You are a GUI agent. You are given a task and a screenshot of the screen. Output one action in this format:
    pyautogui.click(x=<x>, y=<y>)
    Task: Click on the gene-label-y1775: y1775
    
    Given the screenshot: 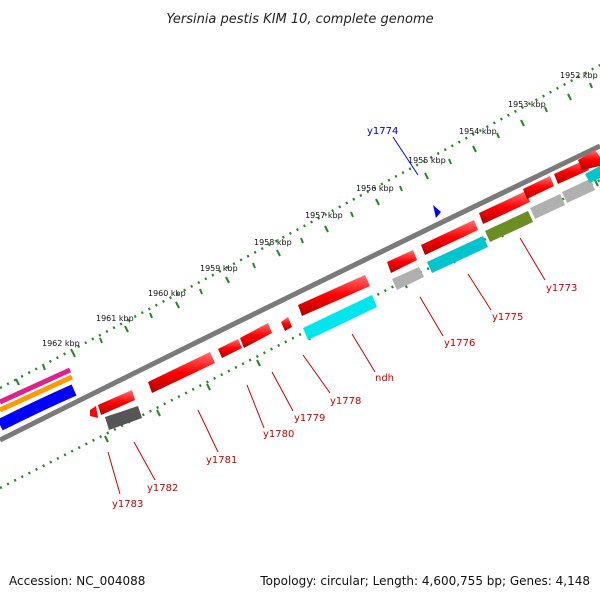 What is the action you would take?
    pyautogui.click(x=507, y=317)
    